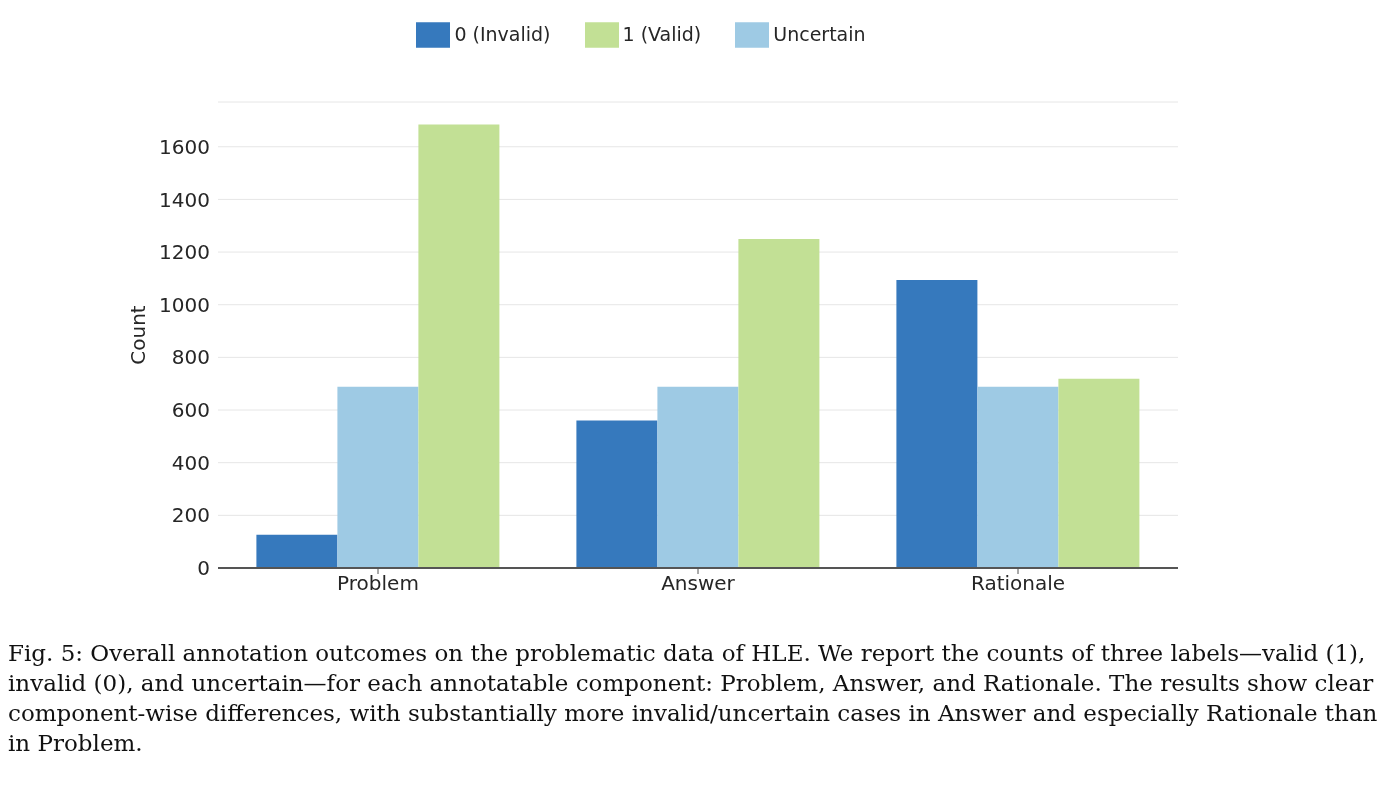 The height and width of the screenshot is (790, 1393). Describe the element at coordinates (184, 304) in the screenshot. I see `y-tick-label: 1000` at that location.